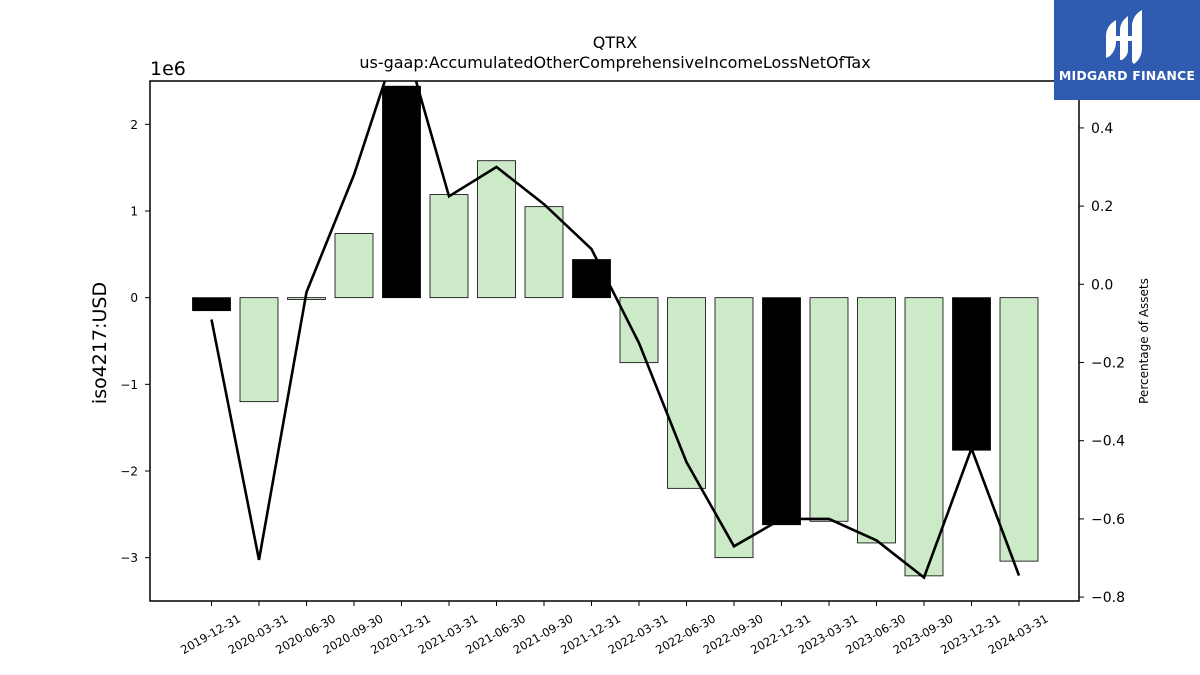 This screenshot has height=675, width=1200. Describe the element at coordinates (129, 472) in the screenshot. I see `y-tick-label: −2` at that location.